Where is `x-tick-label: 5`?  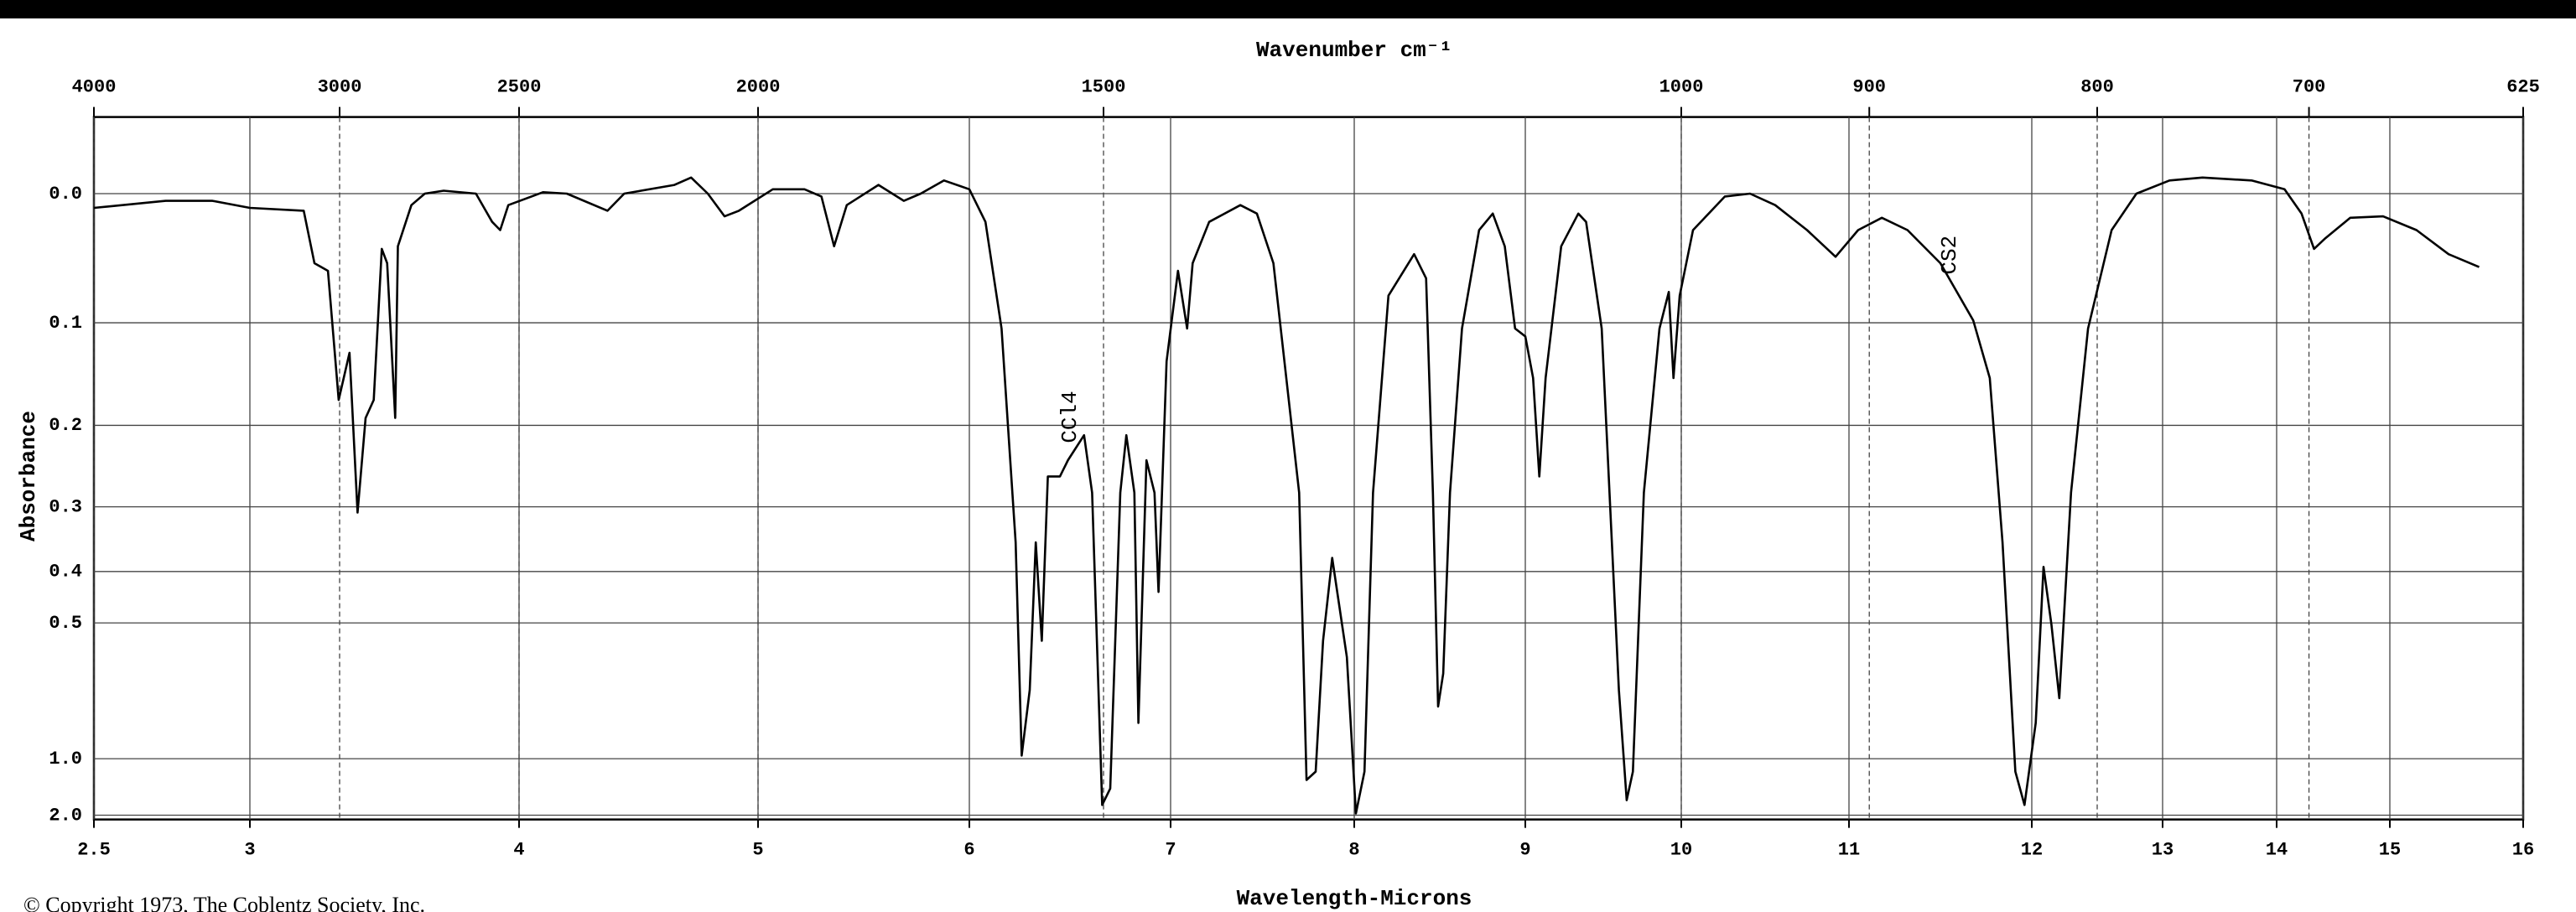
x-tick-label: 5 is located at coordinates (757, 849).